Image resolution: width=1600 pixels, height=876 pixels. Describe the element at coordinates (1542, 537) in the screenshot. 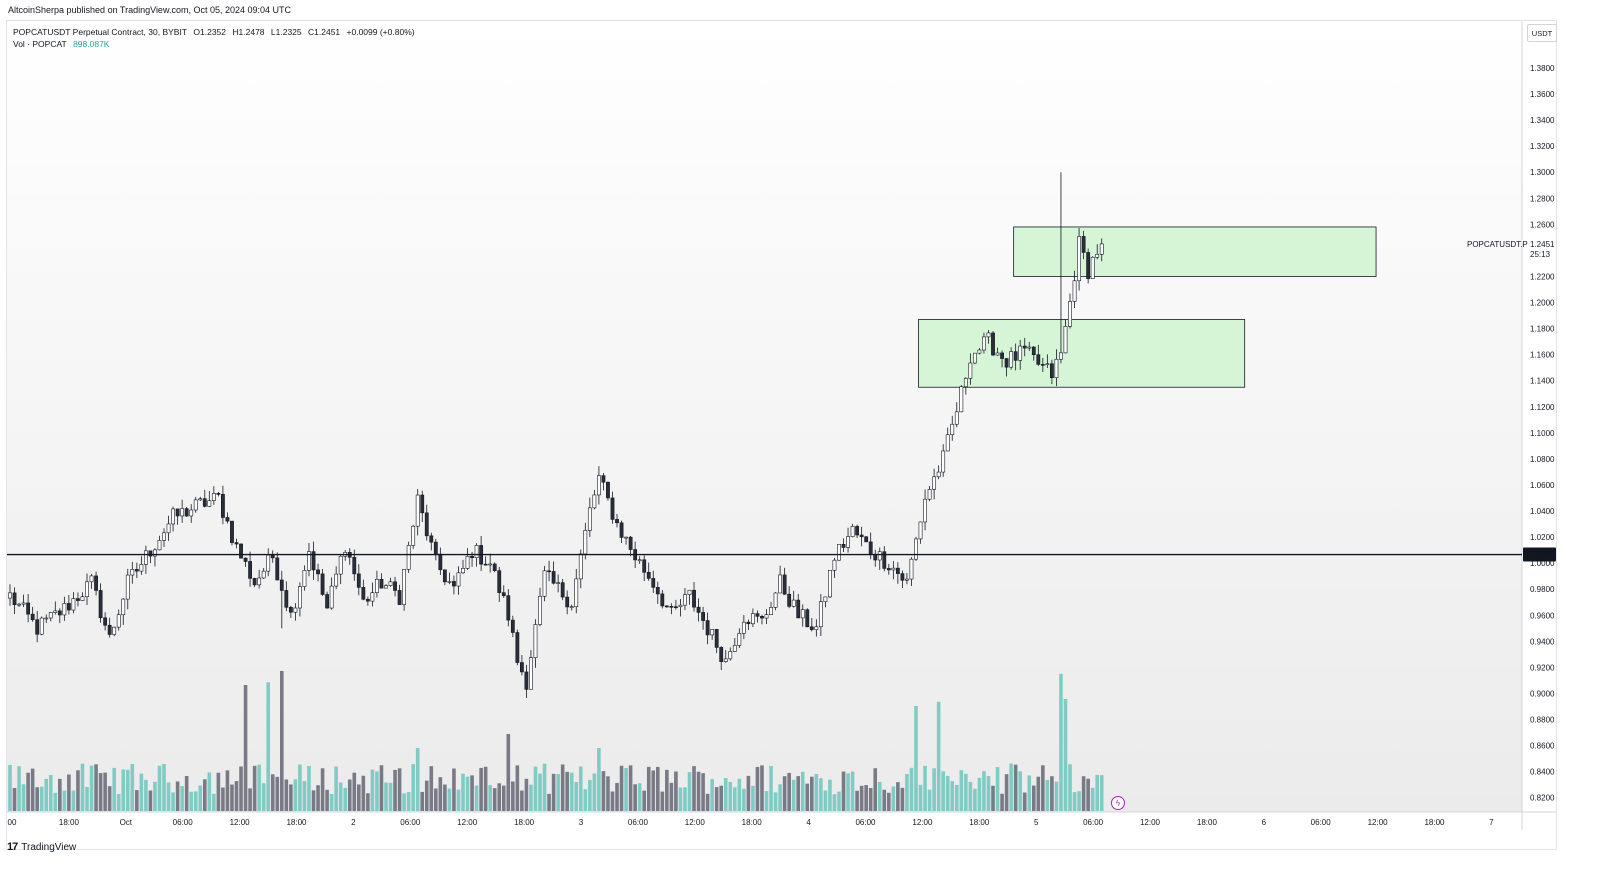

I see `price-tick-label: 1.0200` at that location.